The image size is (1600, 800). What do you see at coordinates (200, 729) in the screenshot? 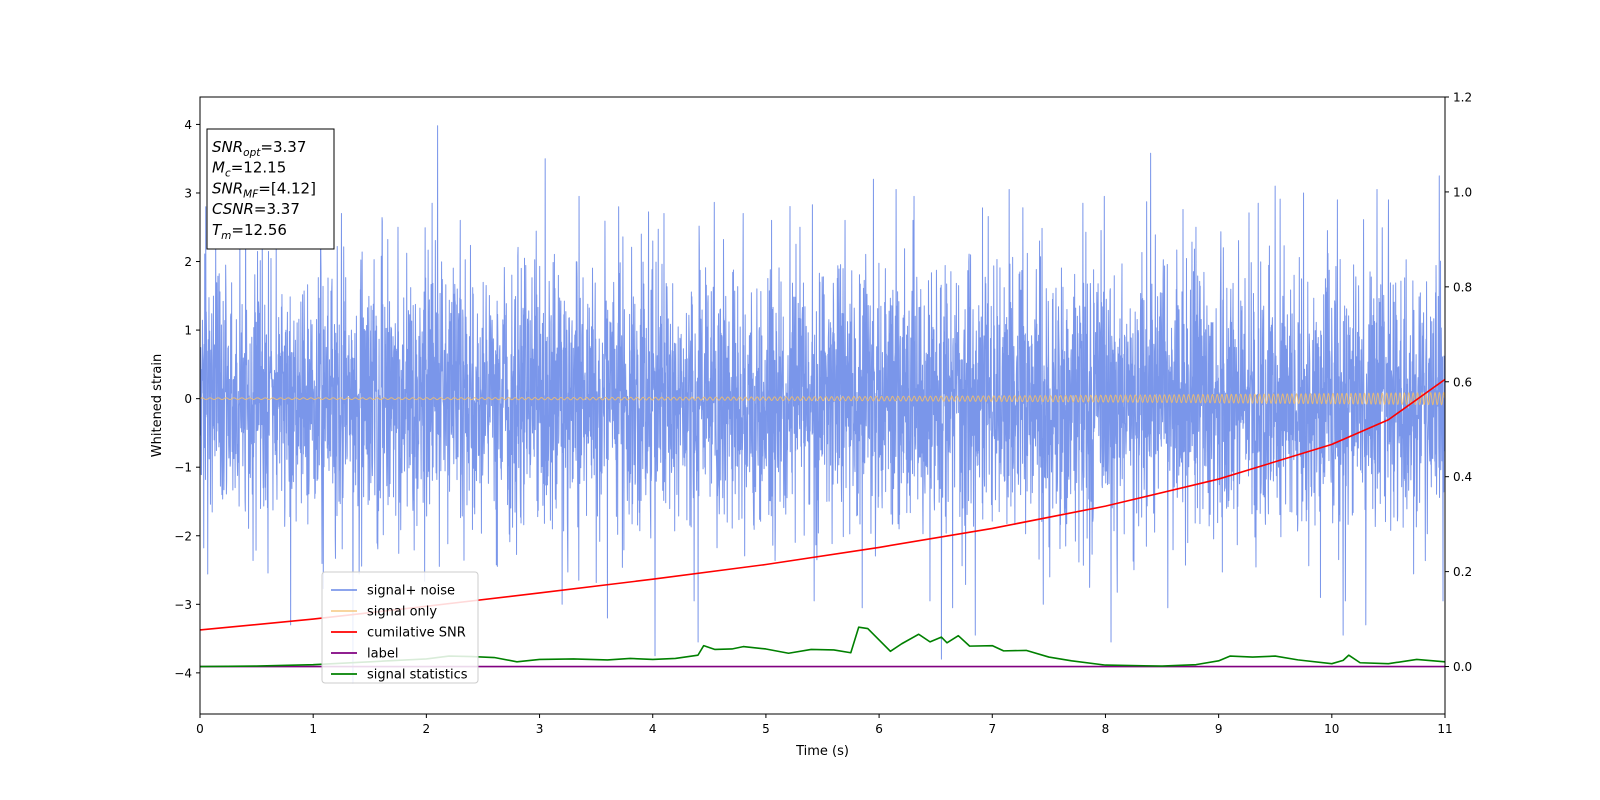
I see `x-tick-label-0: 0` at bounding box center [200, 729].